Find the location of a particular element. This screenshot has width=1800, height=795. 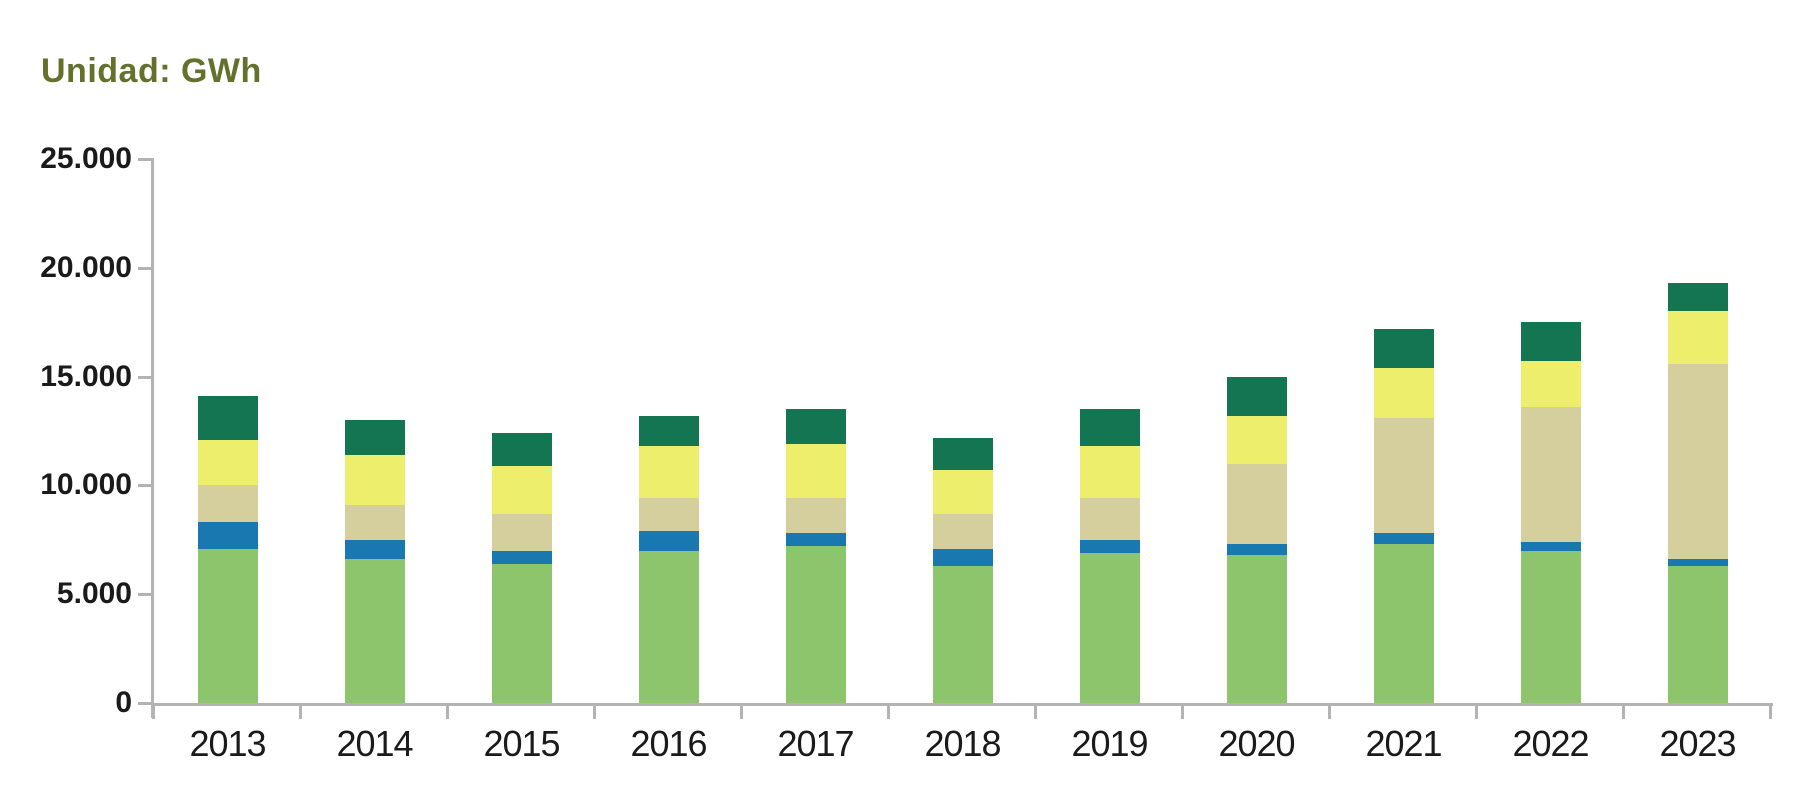

bar-2021-seg-light-green is located at coordinates (1403, 623).